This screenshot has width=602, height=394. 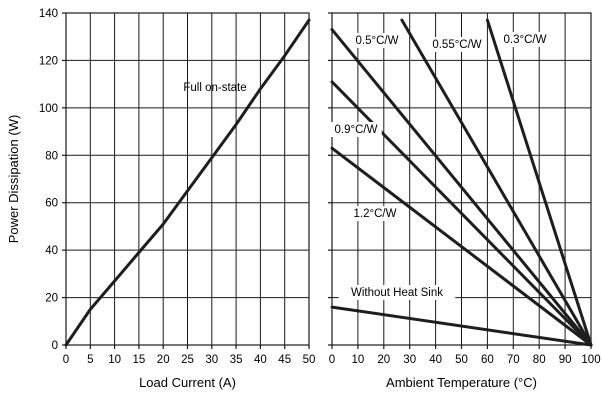 I want to click on left-y-tick-label: 140, so click(x=48, y=14).